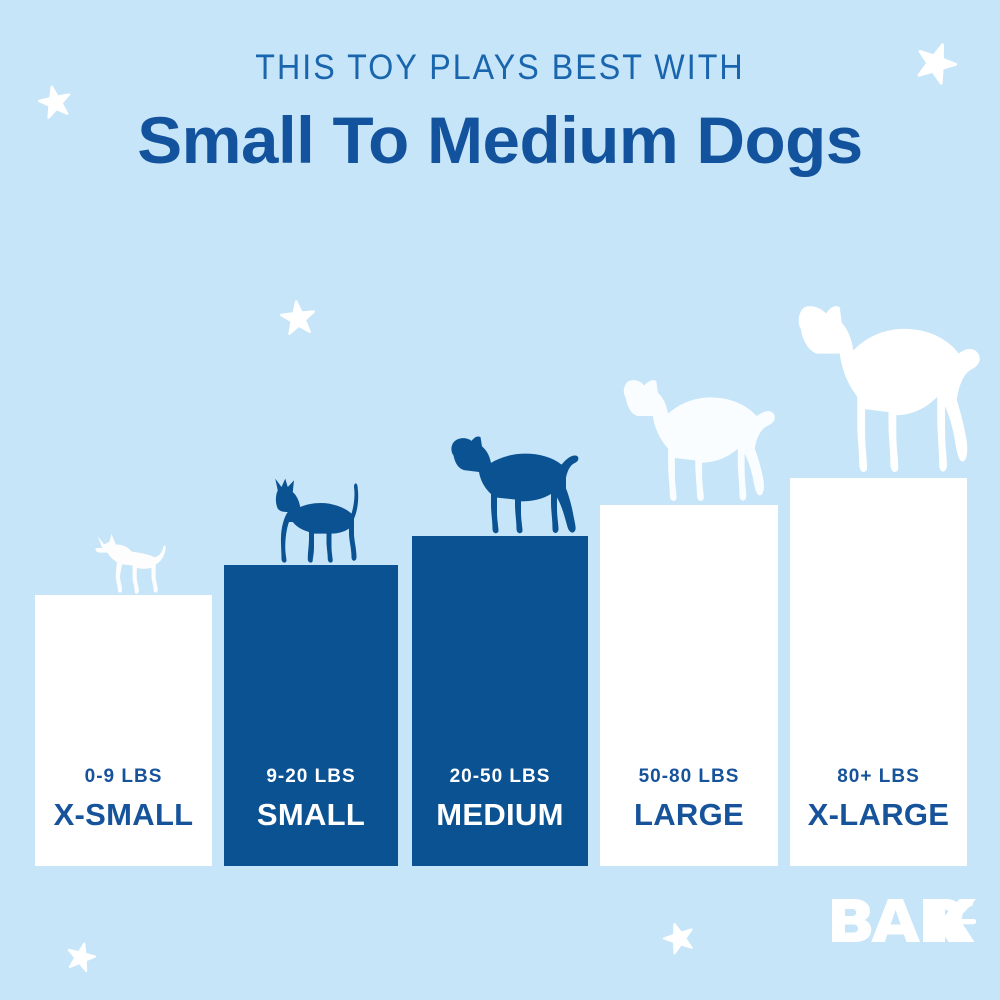 This screenshot has height=1000, width=1000. What do you see at coordinates (123, 776) in the screenshot?
I see `weight-range-x-small: 0-9 LBS` at bounding box center [123, 776].